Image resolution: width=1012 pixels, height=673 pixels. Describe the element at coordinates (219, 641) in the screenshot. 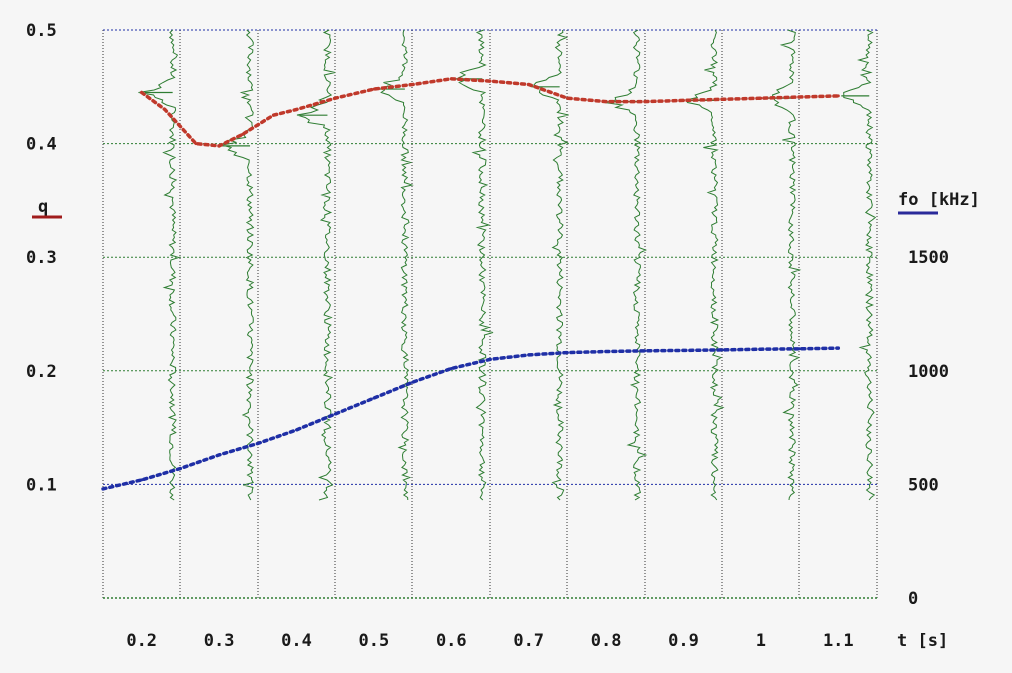

I see `x-tick-label: 0.3` at that location.